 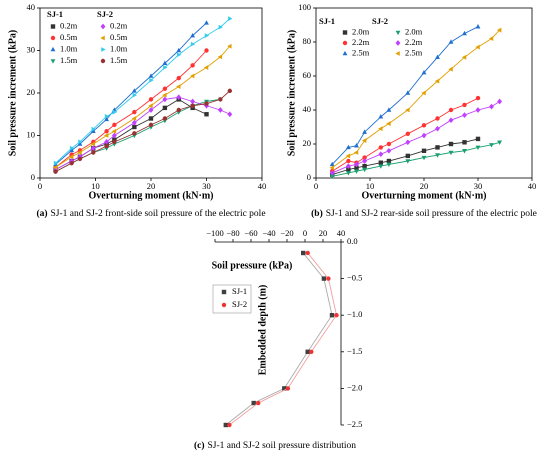 I want to click on y-tick-label: −2.0, so click(x=354, y=387).